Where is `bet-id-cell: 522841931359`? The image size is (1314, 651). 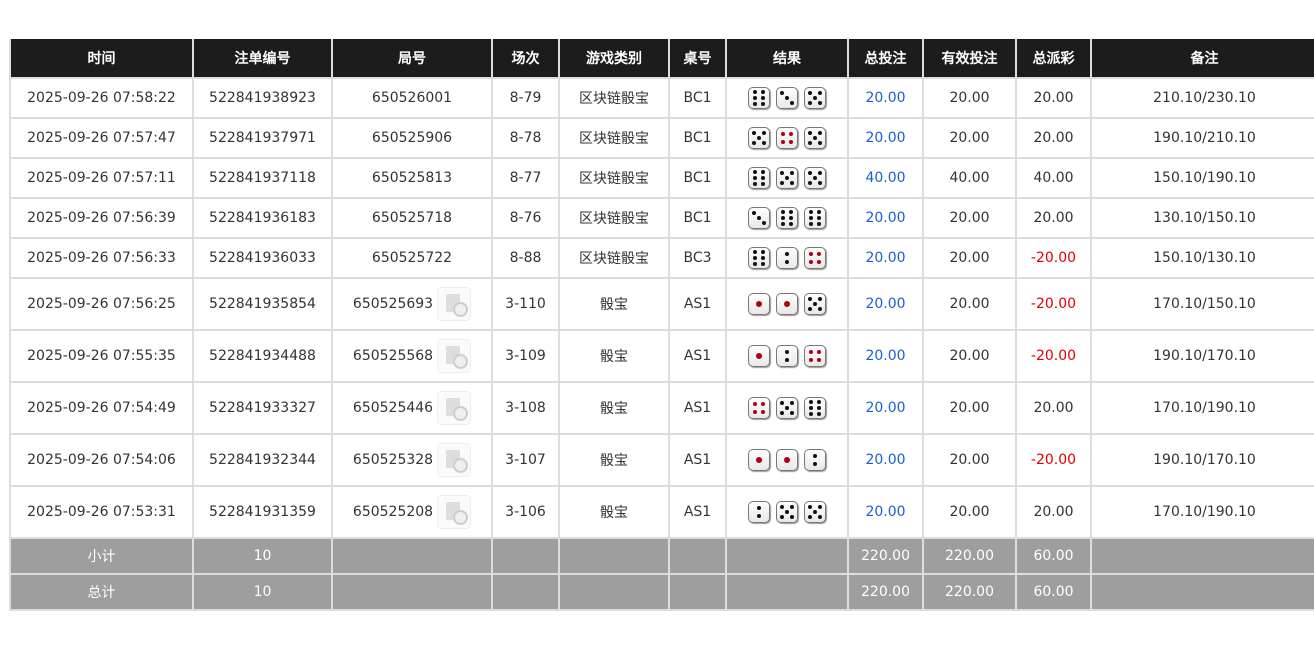
bet-id-cell: 522841931359 is located at coordinates (262, 512).